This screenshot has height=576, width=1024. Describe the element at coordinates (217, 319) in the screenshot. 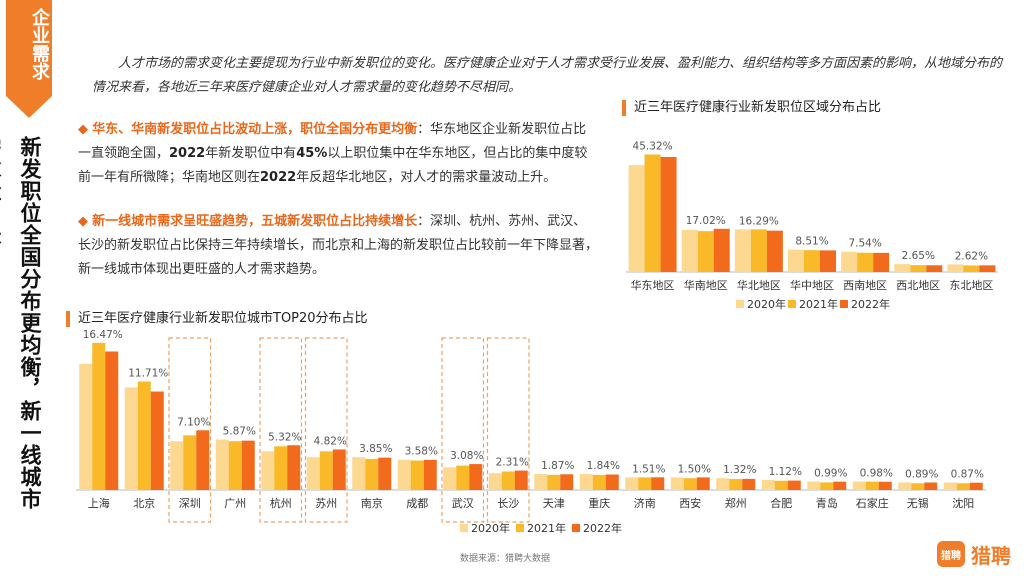

I see `city-chart-title: 近三年医疗健康行业新发职位城市TOP20分布占比` at that location.